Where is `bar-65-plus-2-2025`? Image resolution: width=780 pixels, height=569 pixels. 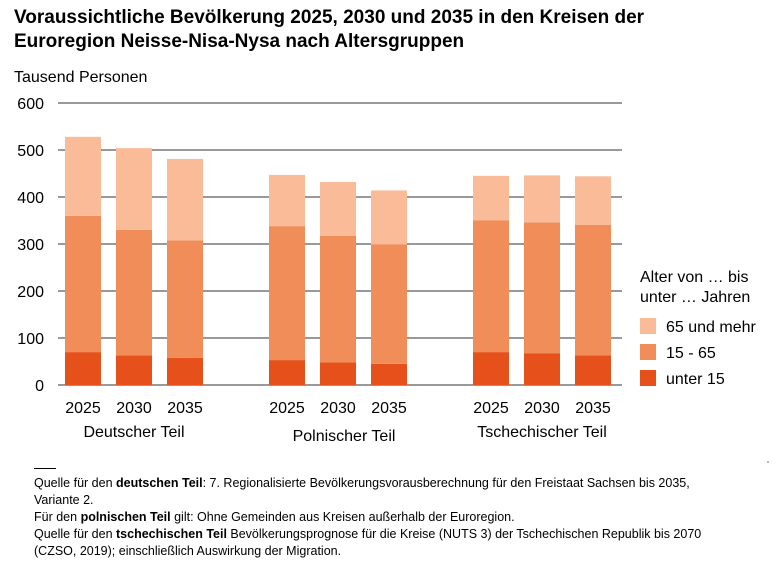 bar-65-plus-2-2025 is located at coordinates (491, 198).